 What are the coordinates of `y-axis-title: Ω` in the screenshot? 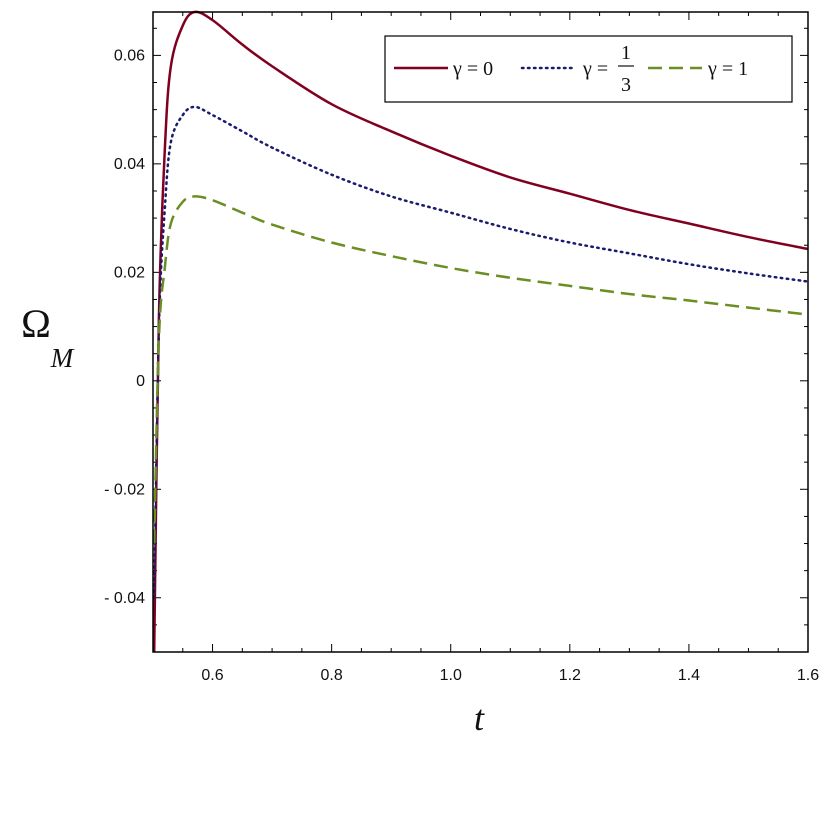 It's located at (36, 323).